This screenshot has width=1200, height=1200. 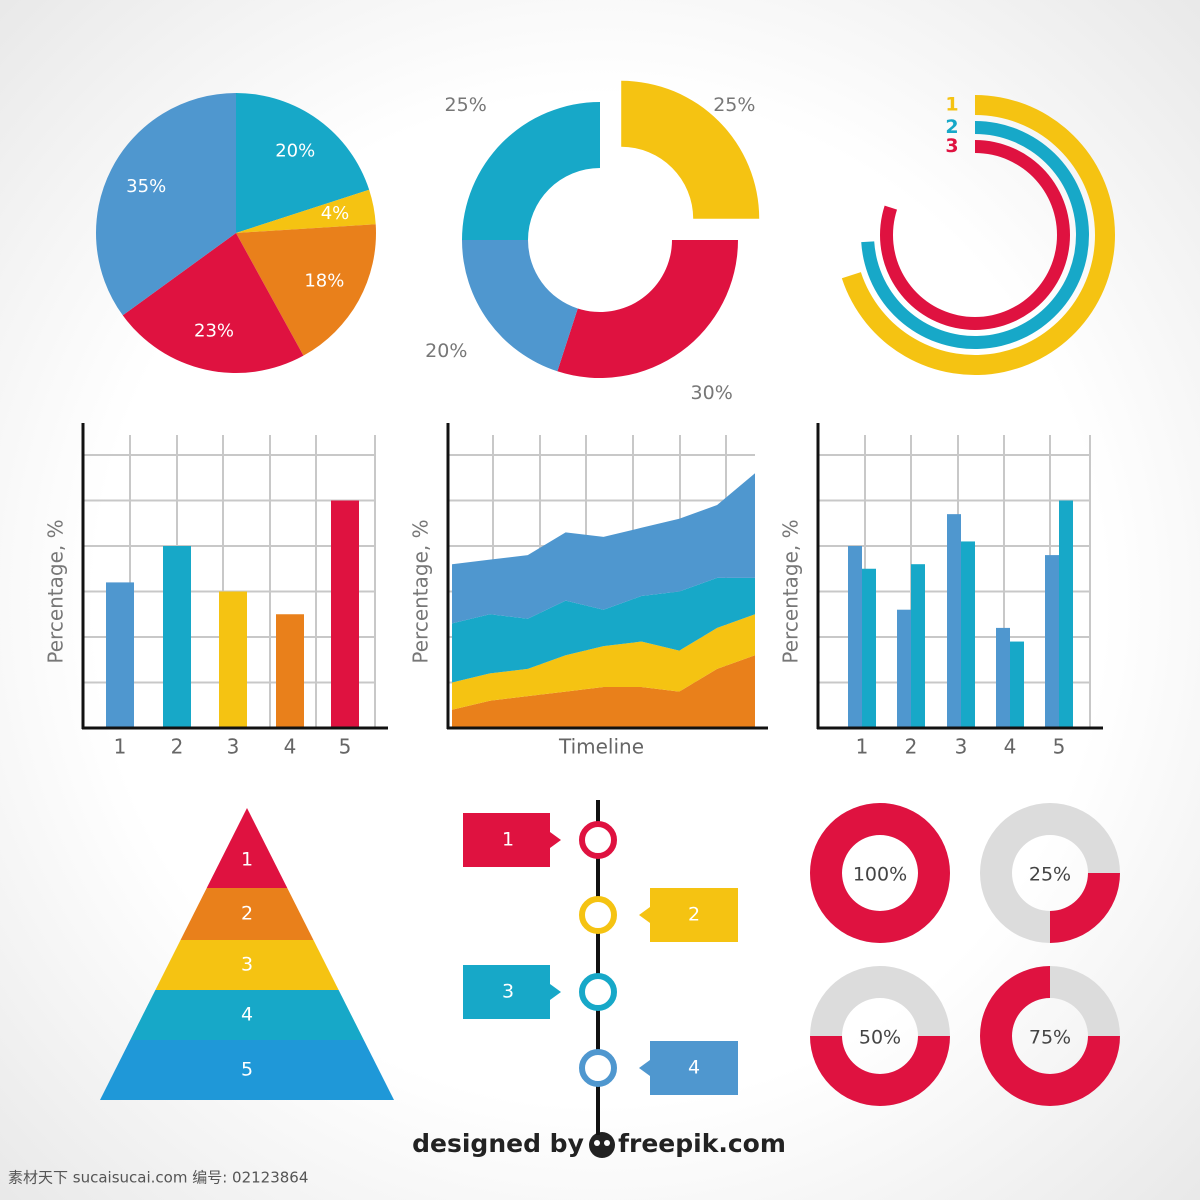 I want to click on gauge-label: 75%, so click(x=1050, y=1038).